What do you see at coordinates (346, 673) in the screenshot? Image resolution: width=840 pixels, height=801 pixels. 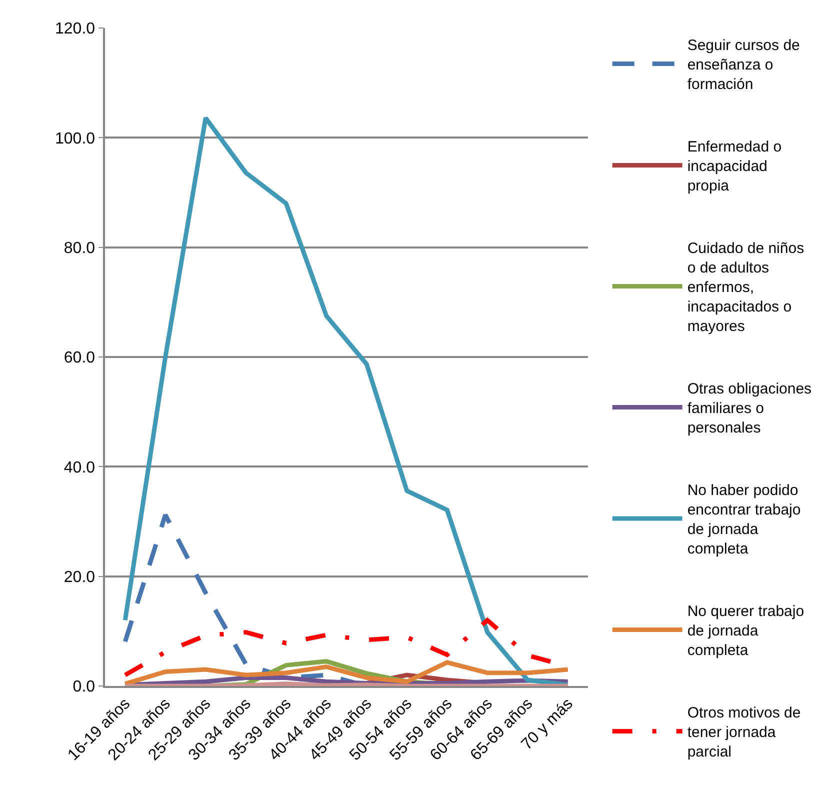 I see `line-series` at bounding box center [346, 673].